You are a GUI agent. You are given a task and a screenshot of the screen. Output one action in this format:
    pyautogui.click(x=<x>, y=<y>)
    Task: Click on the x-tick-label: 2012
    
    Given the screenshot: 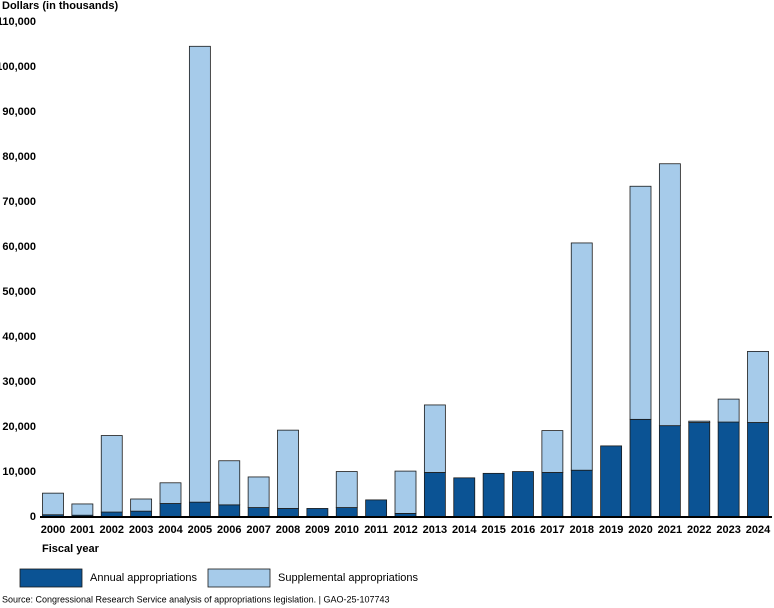 What is the action you would take?
    pyautogui.click(x=405, y=530)
    